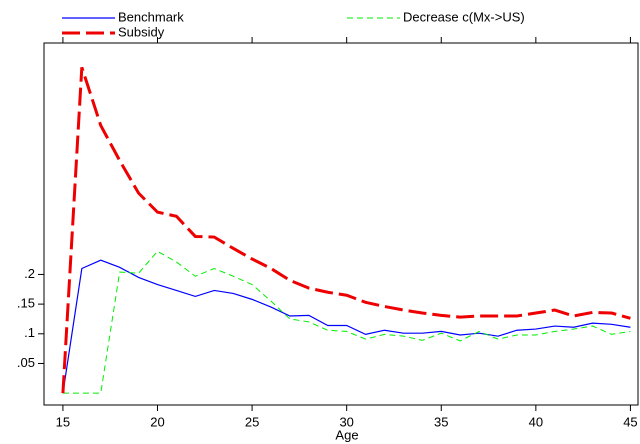  I want to click on y-tick-label: .05, so click(26, 362).